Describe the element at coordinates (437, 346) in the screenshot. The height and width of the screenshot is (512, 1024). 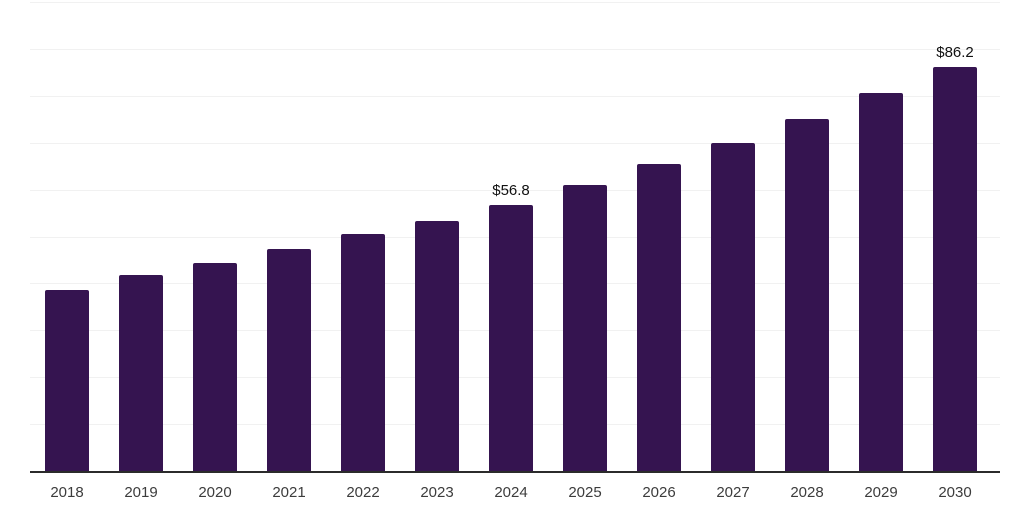
I see `bar-2023` at that location.